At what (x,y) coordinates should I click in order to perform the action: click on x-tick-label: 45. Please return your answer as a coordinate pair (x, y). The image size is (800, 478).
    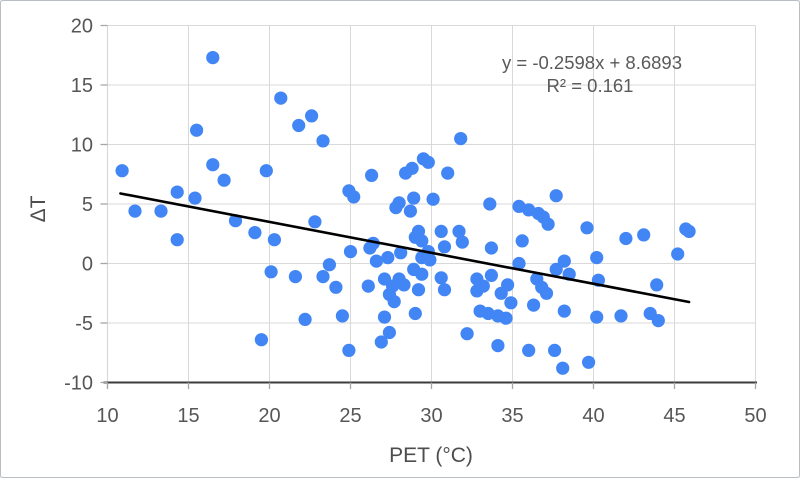
    Looking at the image, I should click on (674, 416).